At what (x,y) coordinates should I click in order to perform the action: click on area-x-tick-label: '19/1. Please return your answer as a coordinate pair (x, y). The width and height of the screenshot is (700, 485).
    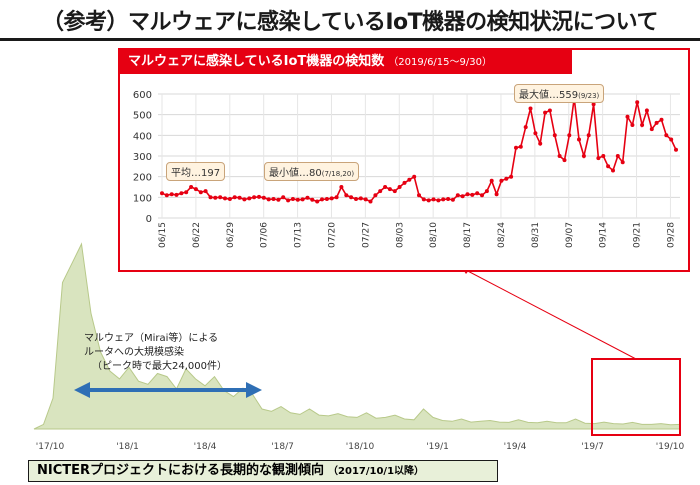
    Looking at the image, I should click on (437, 447).